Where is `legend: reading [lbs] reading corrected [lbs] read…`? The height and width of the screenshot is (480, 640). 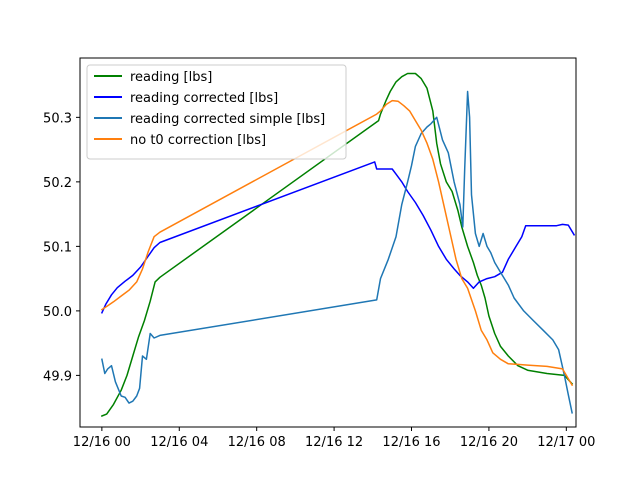
legend: reading [lbs] reading corrected [lbs] read… is located at coordinates (216, 112).